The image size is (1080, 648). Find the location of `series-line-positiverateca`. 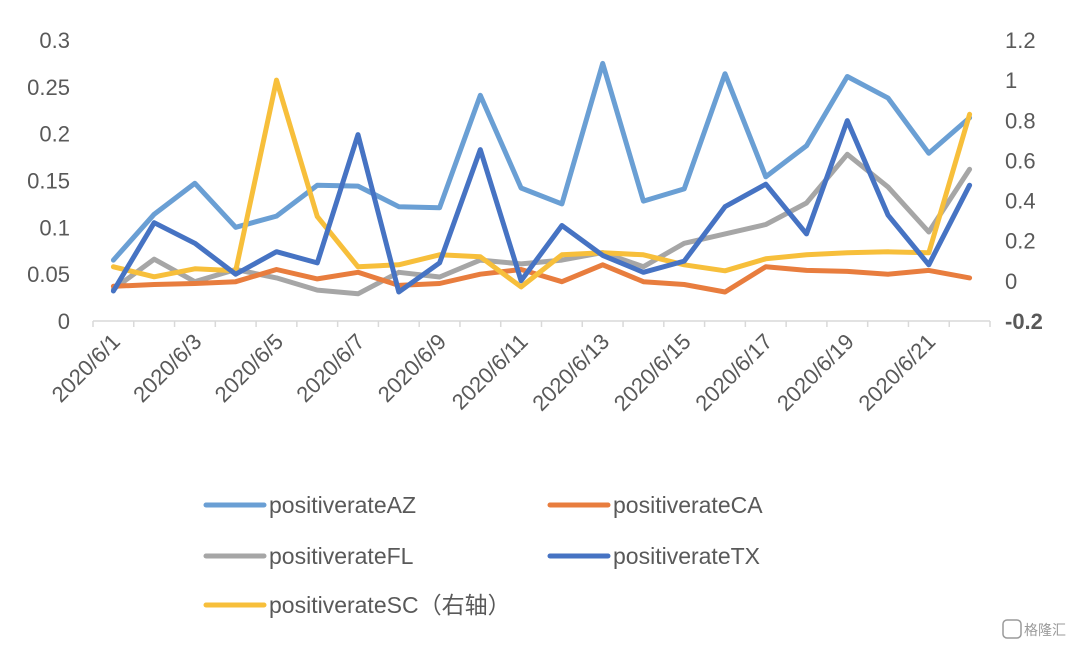

series-line-positiverateca is located at coordinates (541, 278).